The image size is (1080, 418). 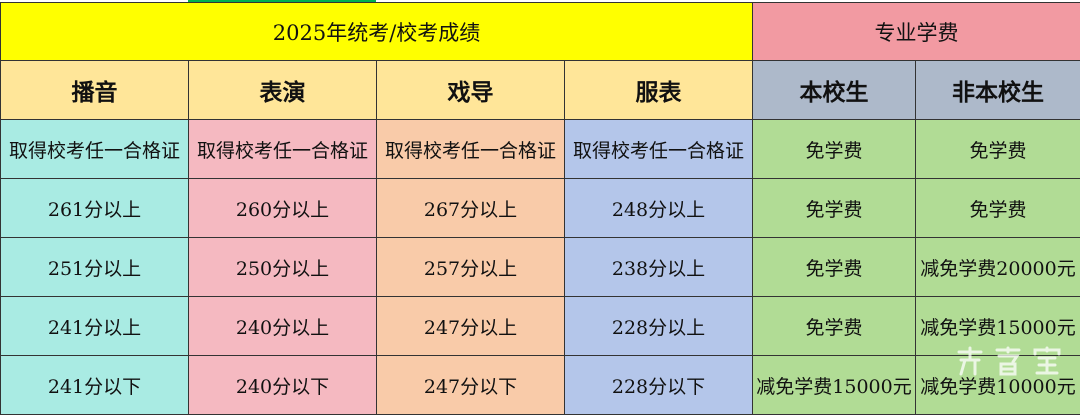 I want to click on column-header: 播音, so click(x=94, y=90).